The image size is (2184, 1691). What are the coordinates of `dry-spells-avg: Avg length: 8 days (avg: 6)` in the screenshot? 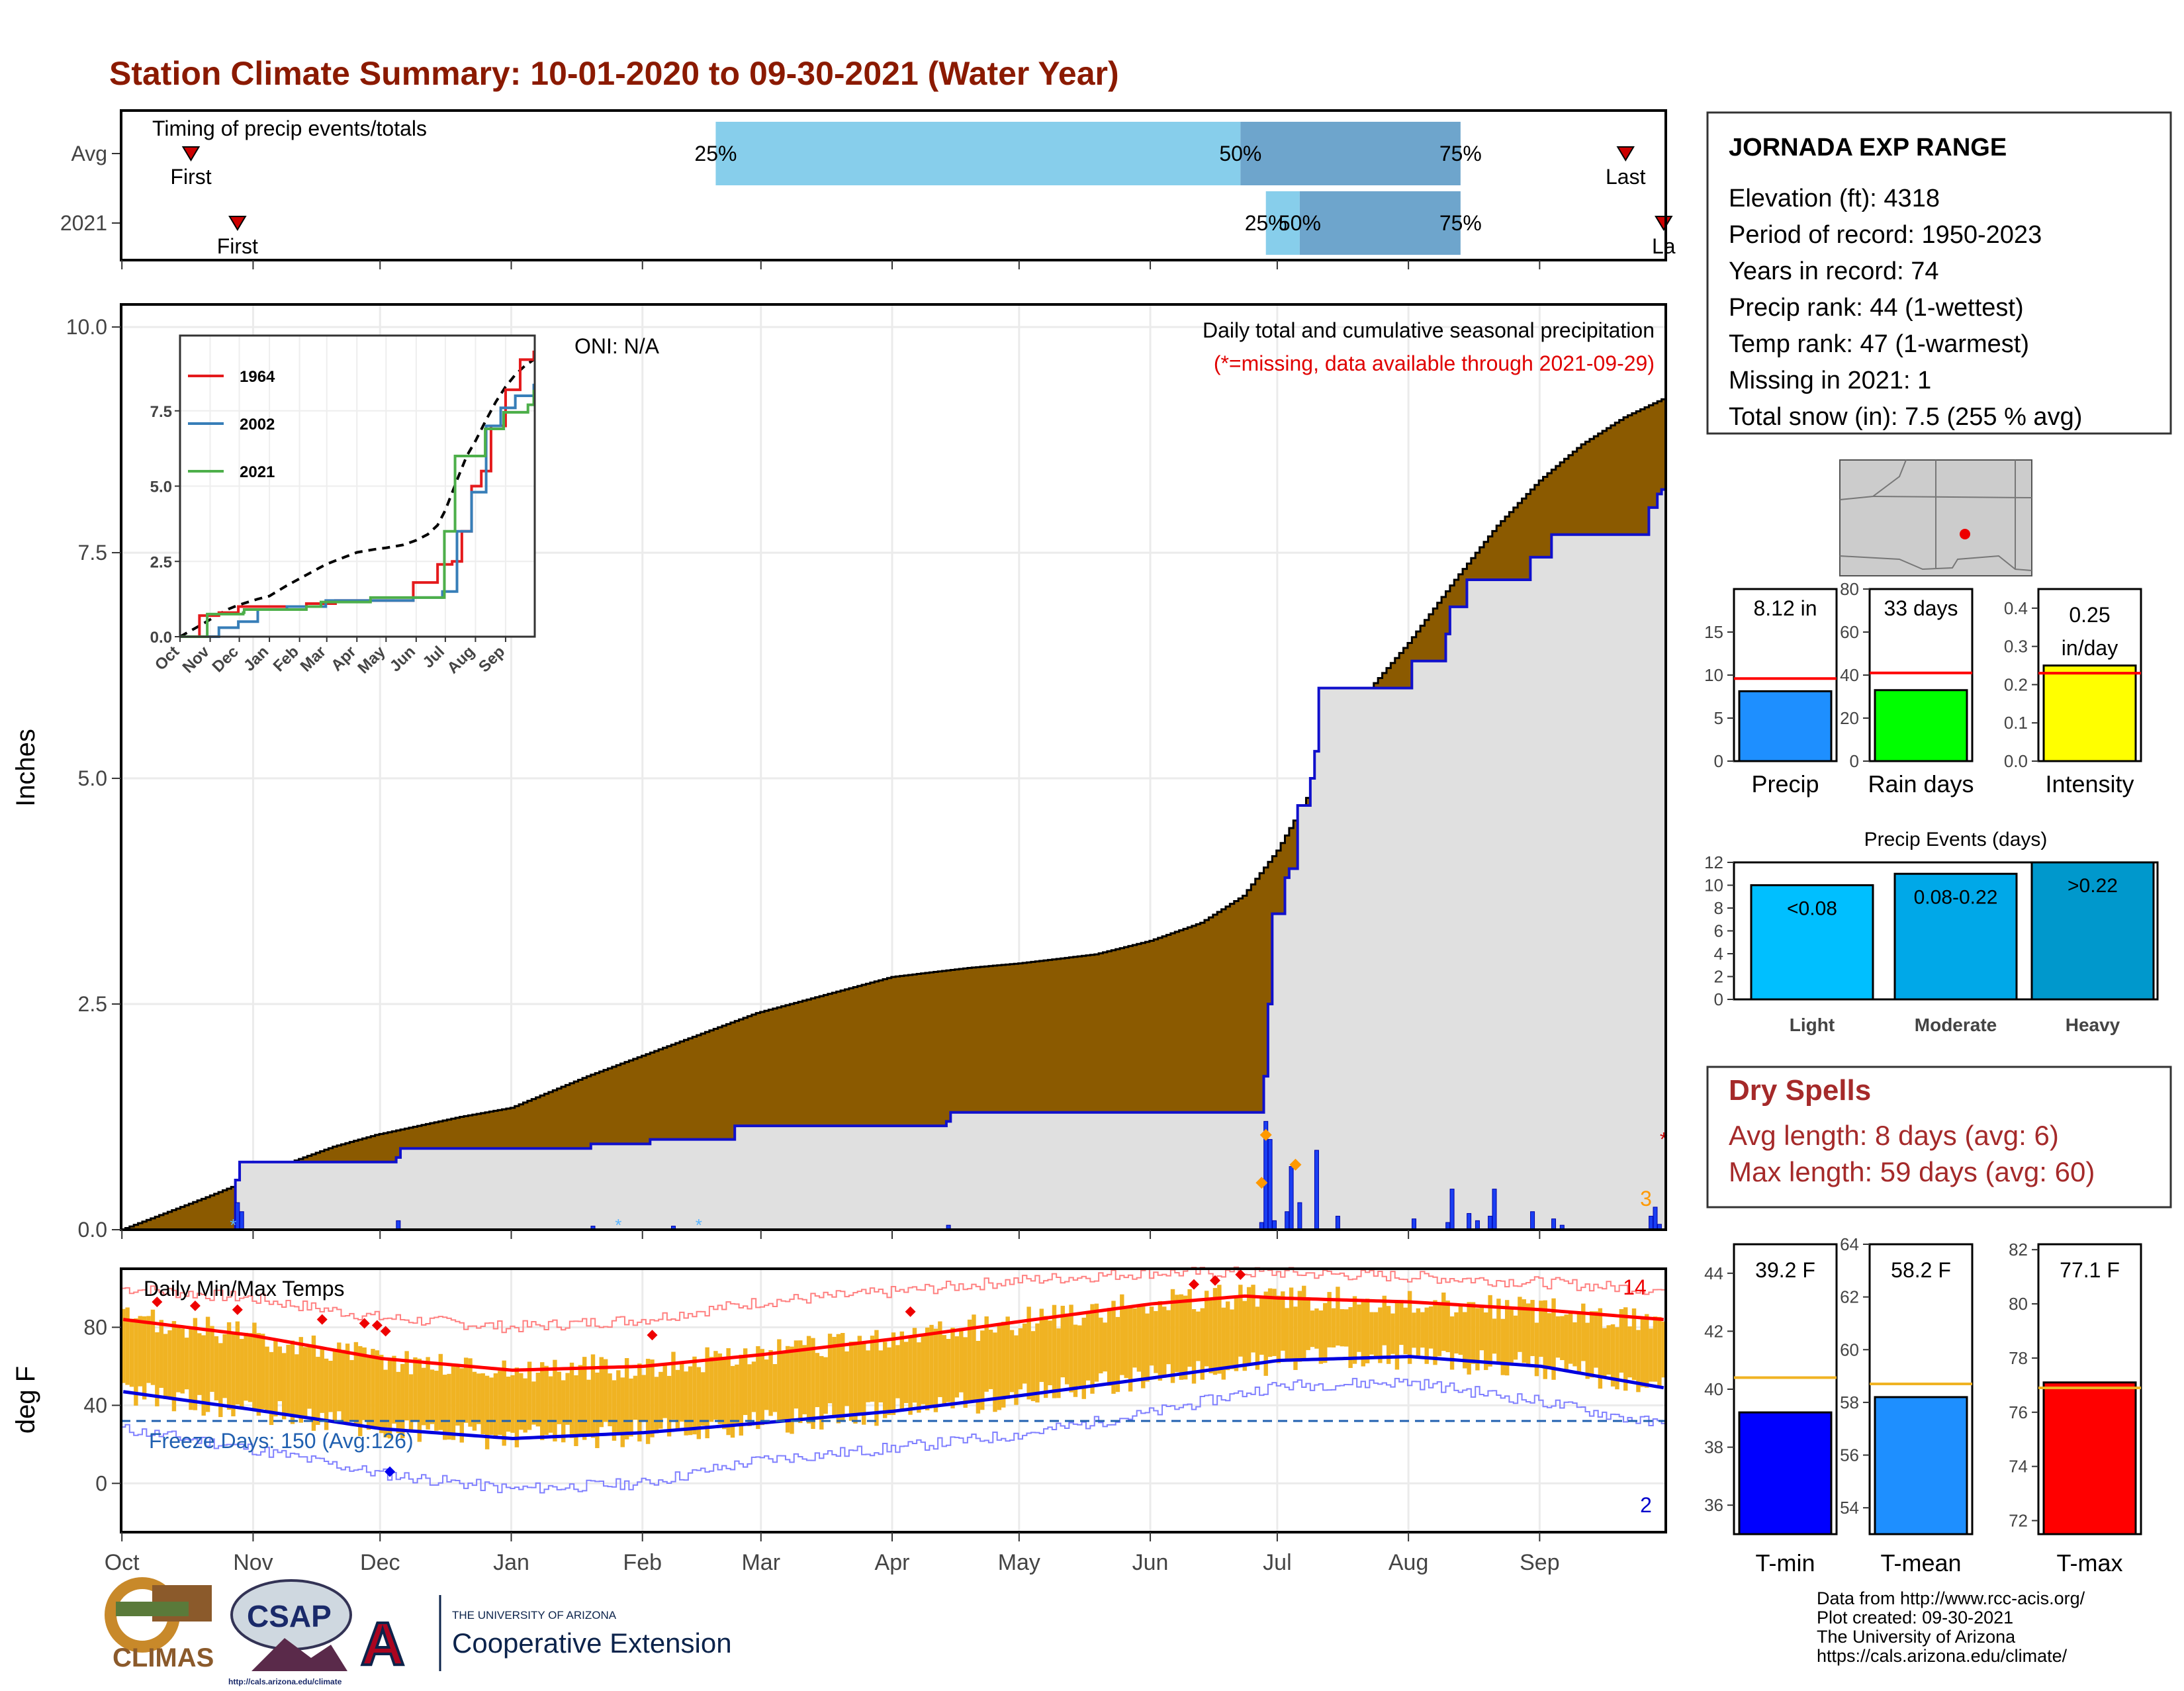 It's located at (1894, 1135).